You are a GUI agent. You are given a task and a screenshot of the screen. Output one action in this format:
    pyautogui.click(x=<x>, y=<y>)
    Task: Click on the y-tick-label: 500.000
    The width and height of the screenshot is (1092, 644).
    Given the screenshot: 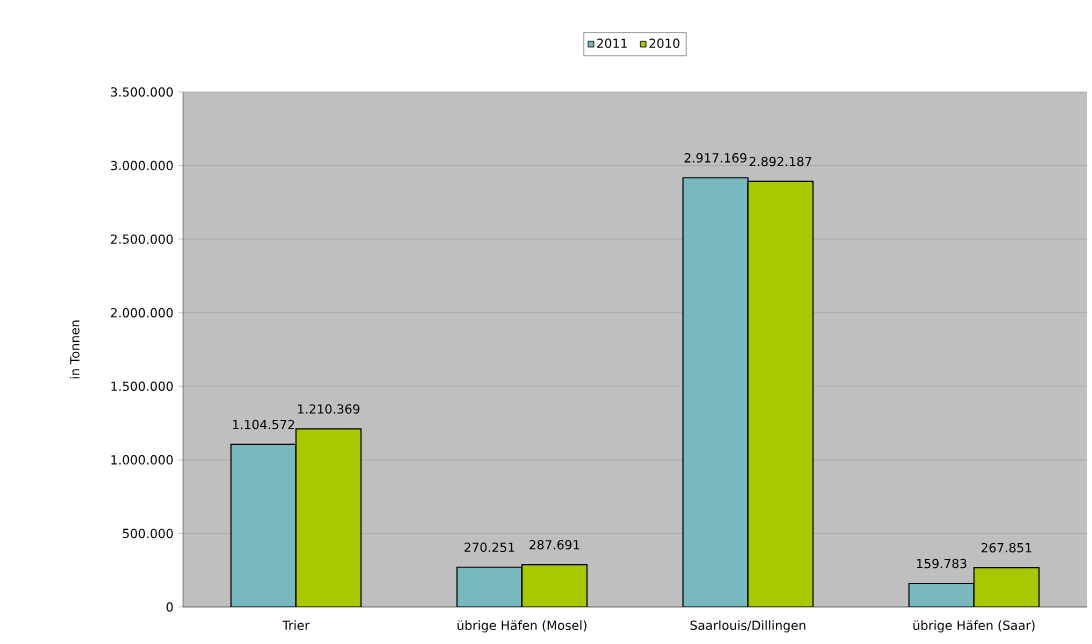 What is the action you would take?
    pyautogui.click(x=147, y=533)
    